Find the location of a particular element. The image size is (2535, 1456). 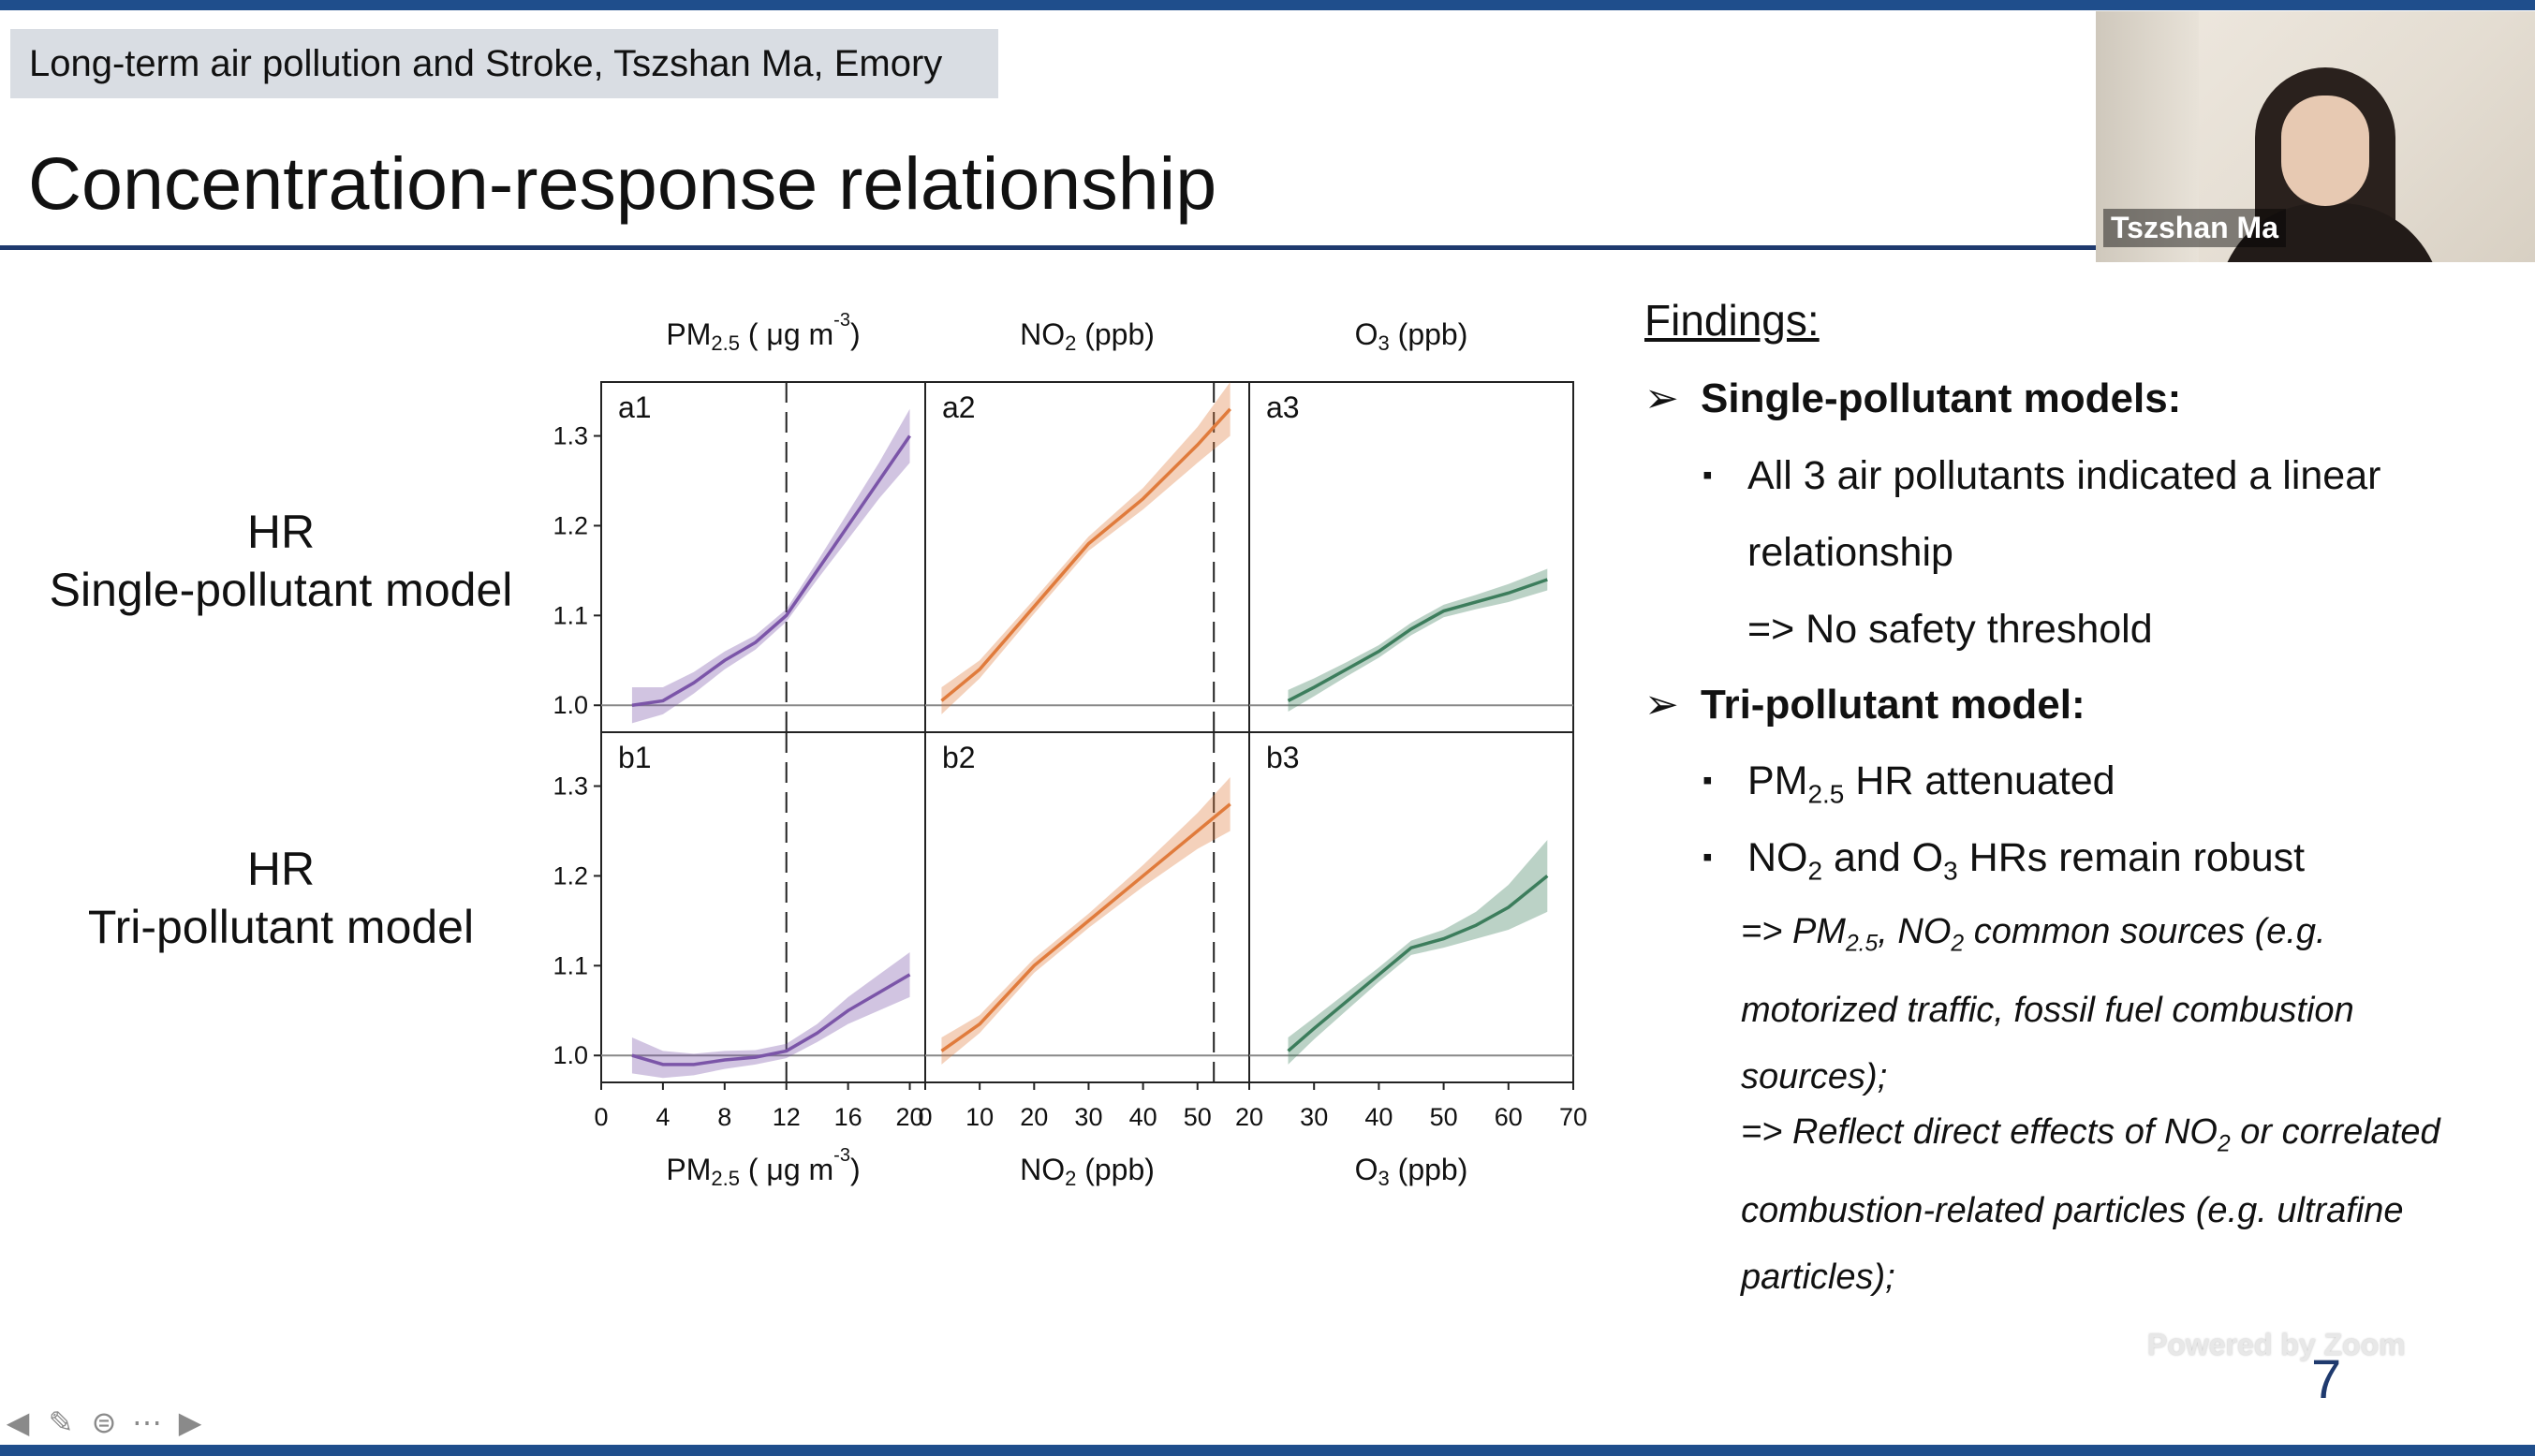

panel-label-a3: a3 is located at coordinates (1283, 407).